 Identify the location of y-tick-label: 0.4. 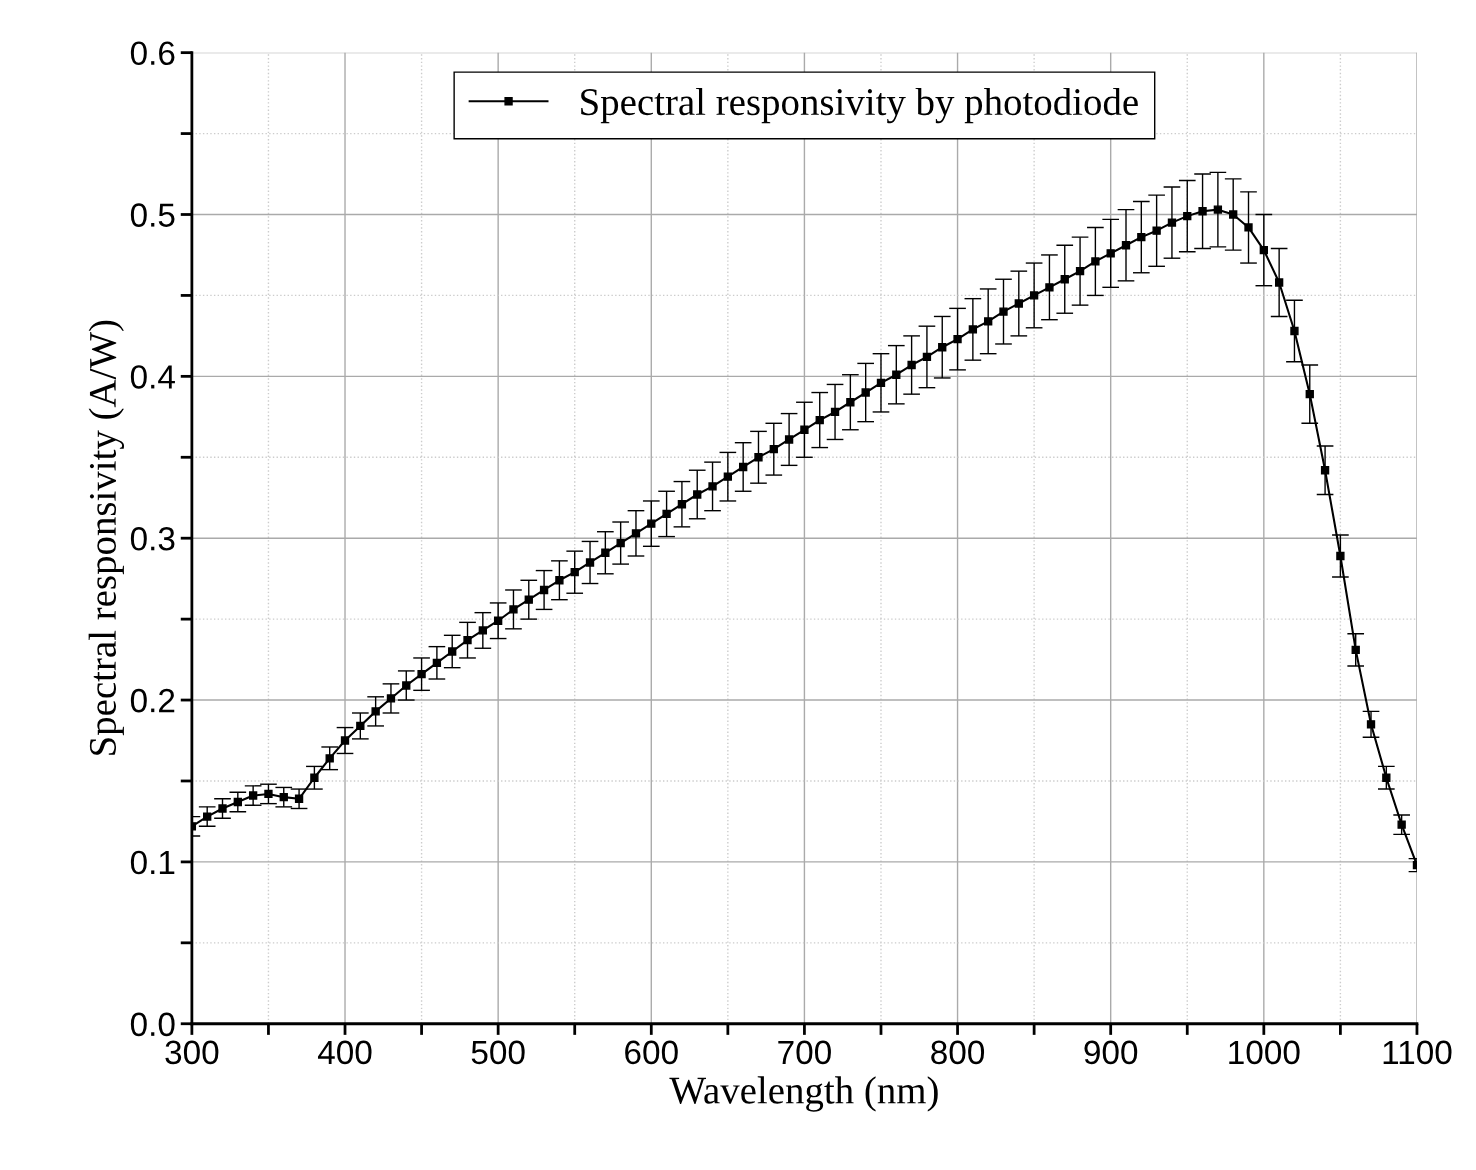
(152, 377).